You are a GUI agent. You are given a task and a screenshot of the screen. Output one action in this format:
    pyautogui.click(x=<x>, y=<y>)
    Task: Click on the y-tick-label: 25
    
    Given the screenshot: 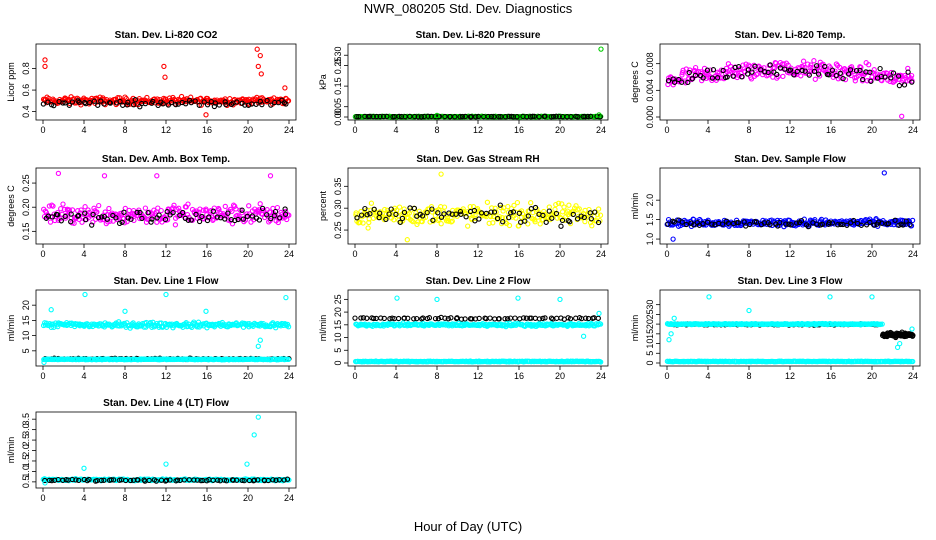 What is the action you would take?
    pyautogui.click(x=650, y=314)
    